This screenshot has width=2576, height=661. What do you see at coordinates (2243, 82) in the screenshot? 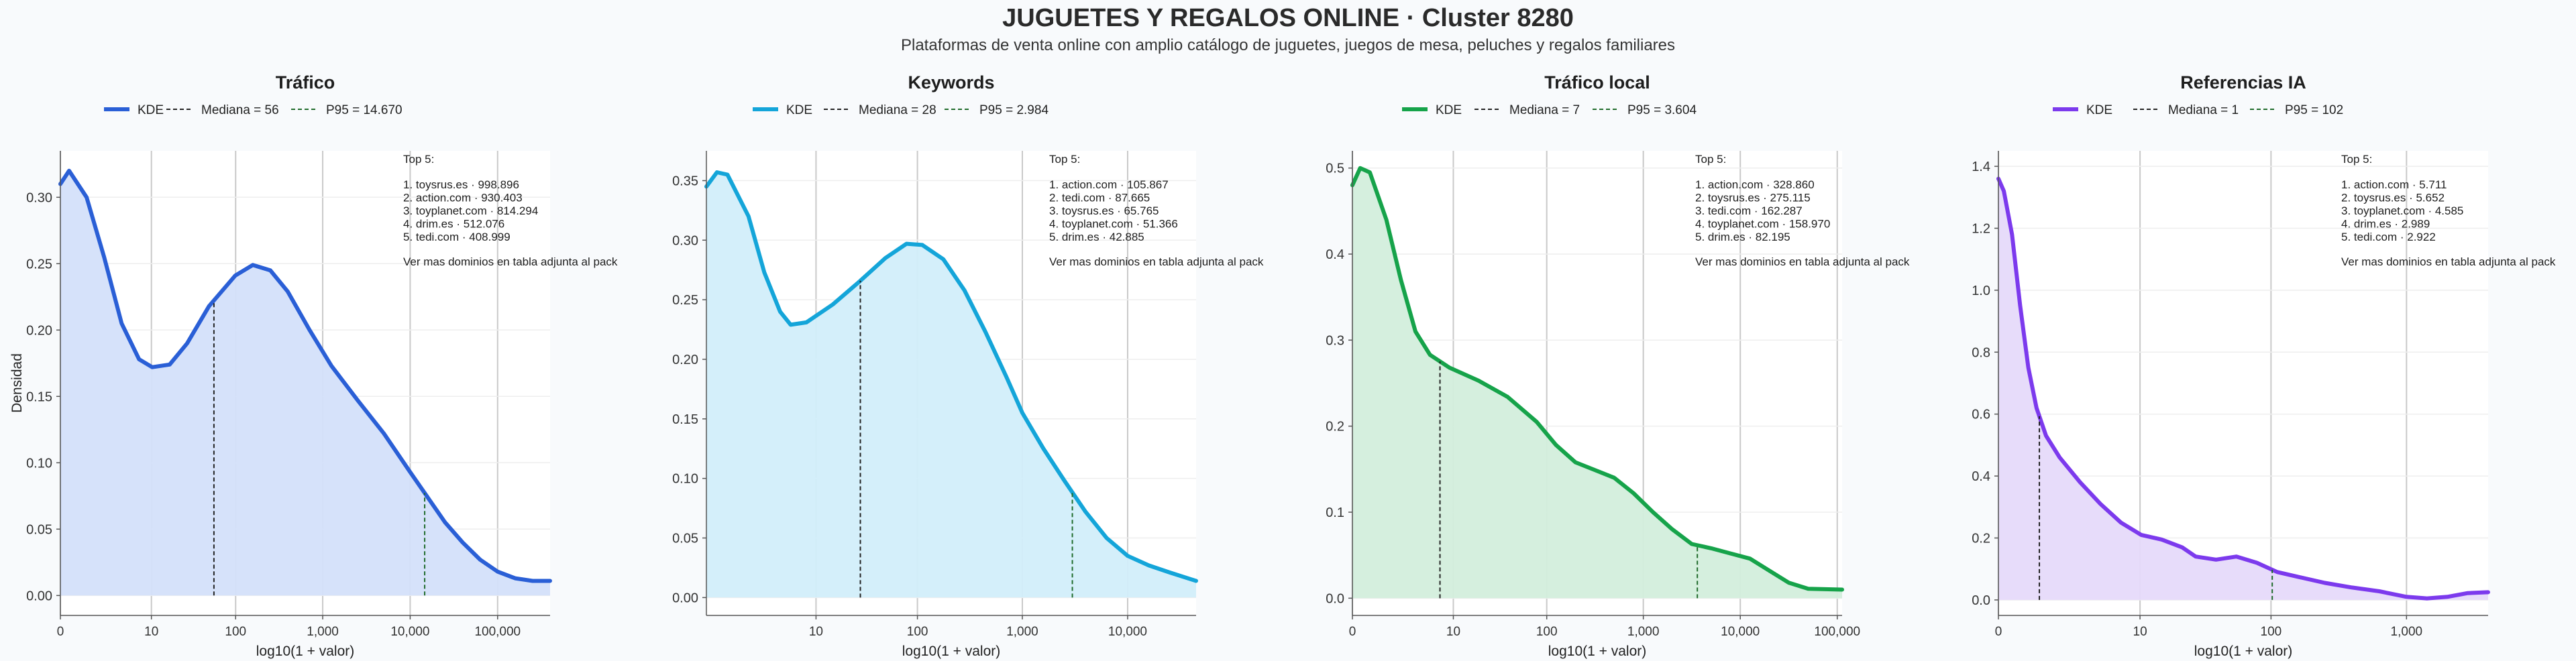
I see `chart-title: Referencias IA` at bounding box center [2243, 82].